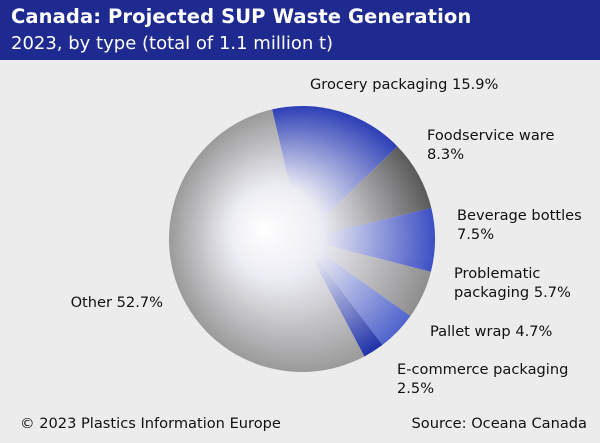 The height and width of the screenshot is (443, 600). Describe the element at coordinates (369, 240) in the screenshot. I see `pie-slice-beverage-bottles` at that location.